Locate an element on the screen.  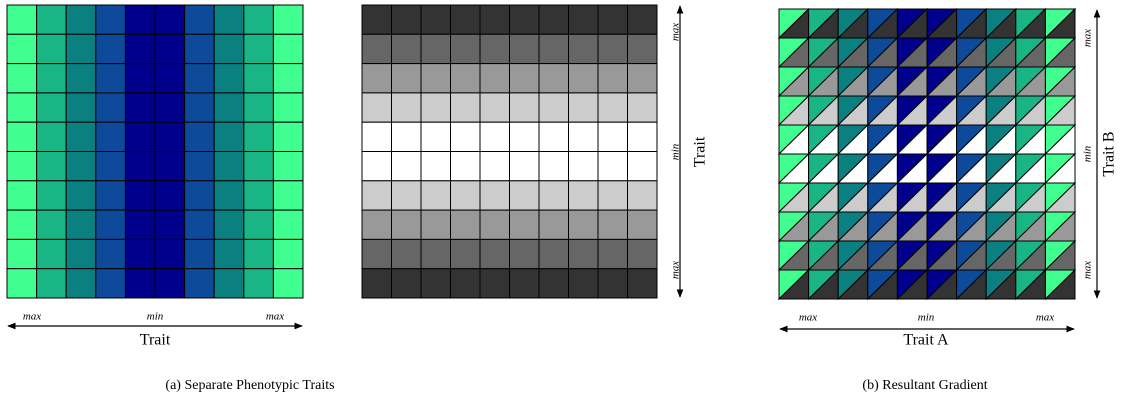
caption: (b) Resultant Gradient is located at coordinates (924, 385).